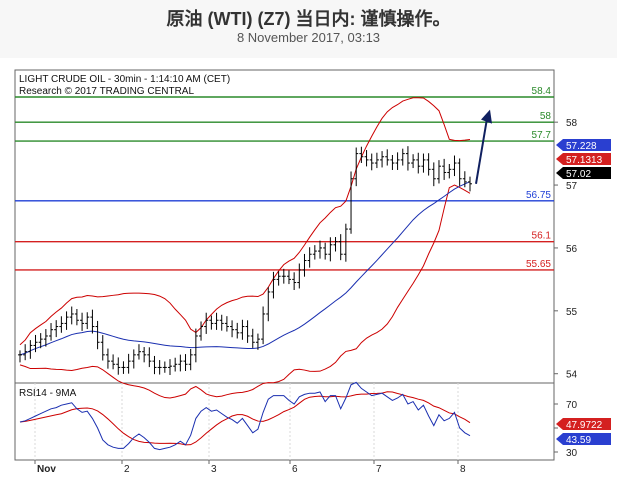 This screenshot has height=488, width=617. What do you see at coordinates (542, 135) in the screenshot?
I see `level-label: 57.7` at bounding box center [542, 135].